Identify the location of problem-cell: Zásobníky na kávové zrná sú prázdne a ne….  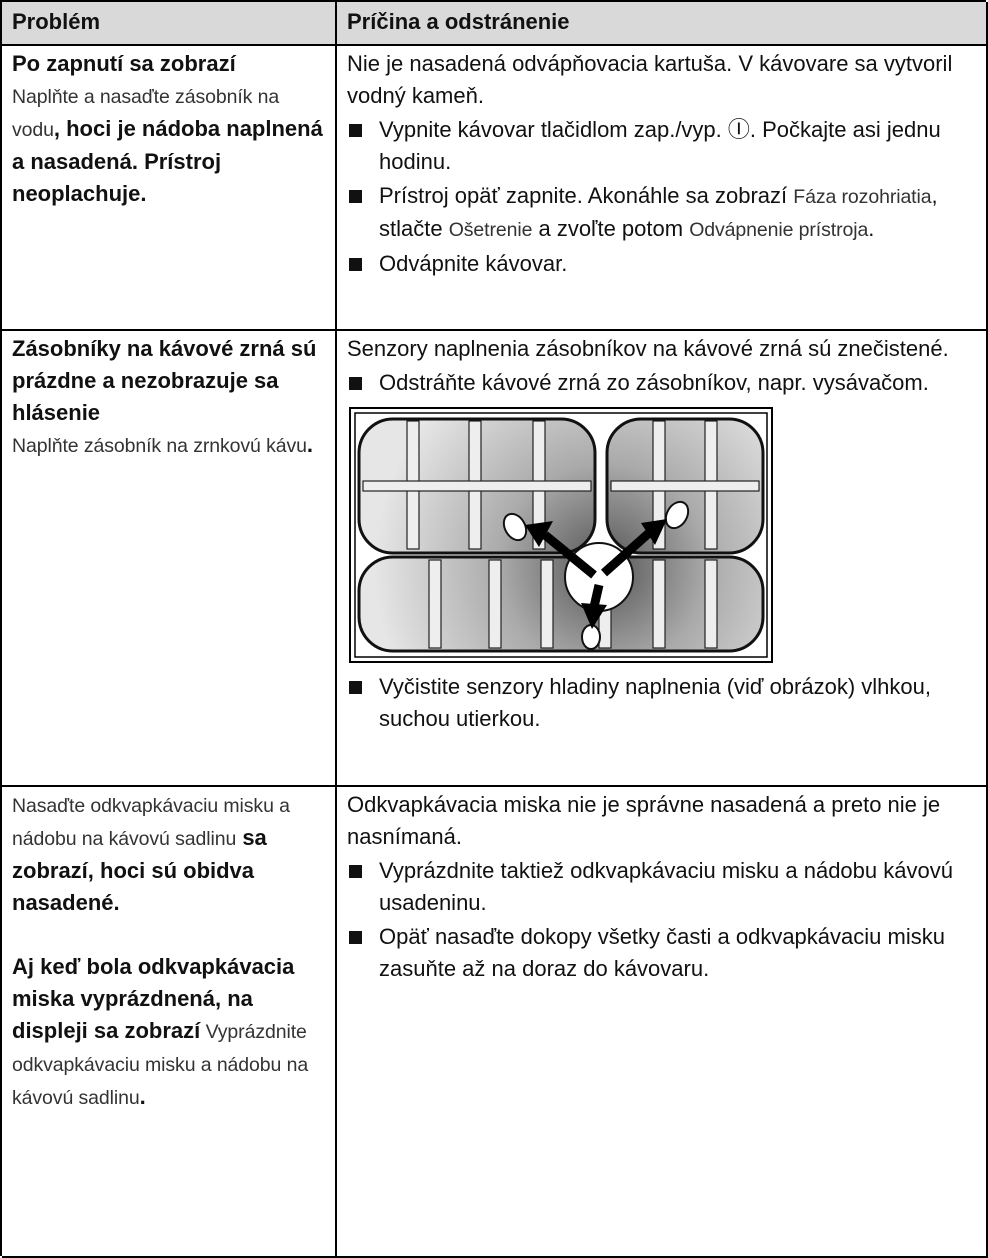
(169, 559).